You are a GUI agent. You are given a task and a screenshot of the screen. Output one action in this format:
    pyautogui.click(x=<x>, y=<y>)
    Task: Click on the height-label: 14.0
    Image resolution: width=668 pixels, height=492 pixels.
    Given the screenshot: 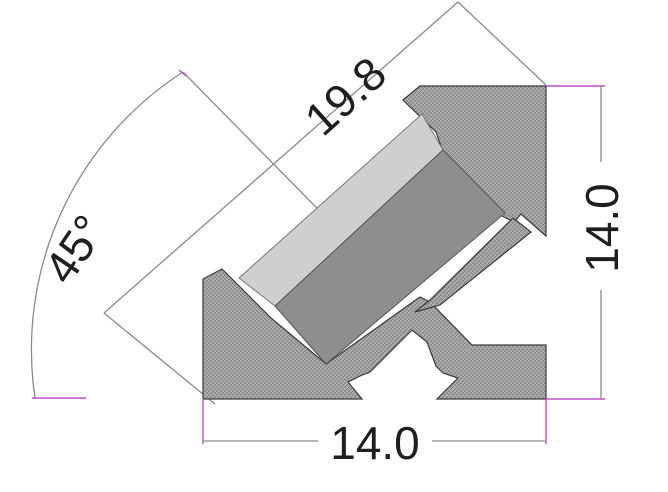 What is the action you would take?
    pyautogui.click(x=602, y=228)
    